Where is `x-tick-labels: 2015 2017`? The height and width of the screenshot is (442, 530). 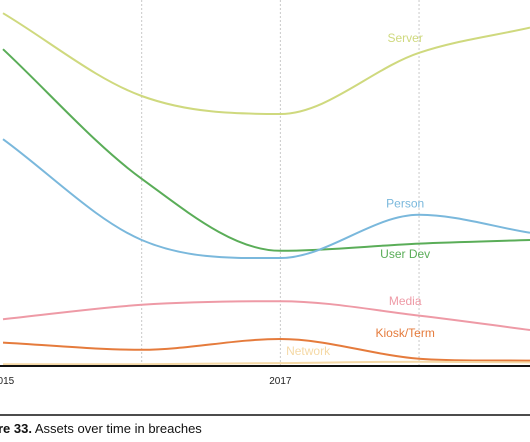
x-tick-labels: 2015 2017 is located at coordinates (146, 381).